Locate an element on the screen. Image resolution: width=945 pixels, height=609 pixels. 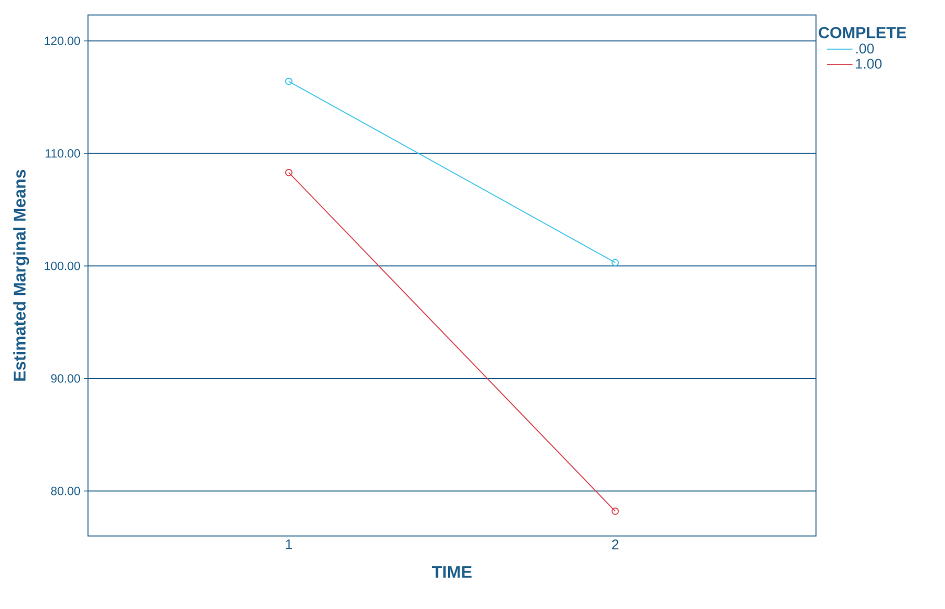
x-tick-label: 1 is located at coordinates (289, 545).